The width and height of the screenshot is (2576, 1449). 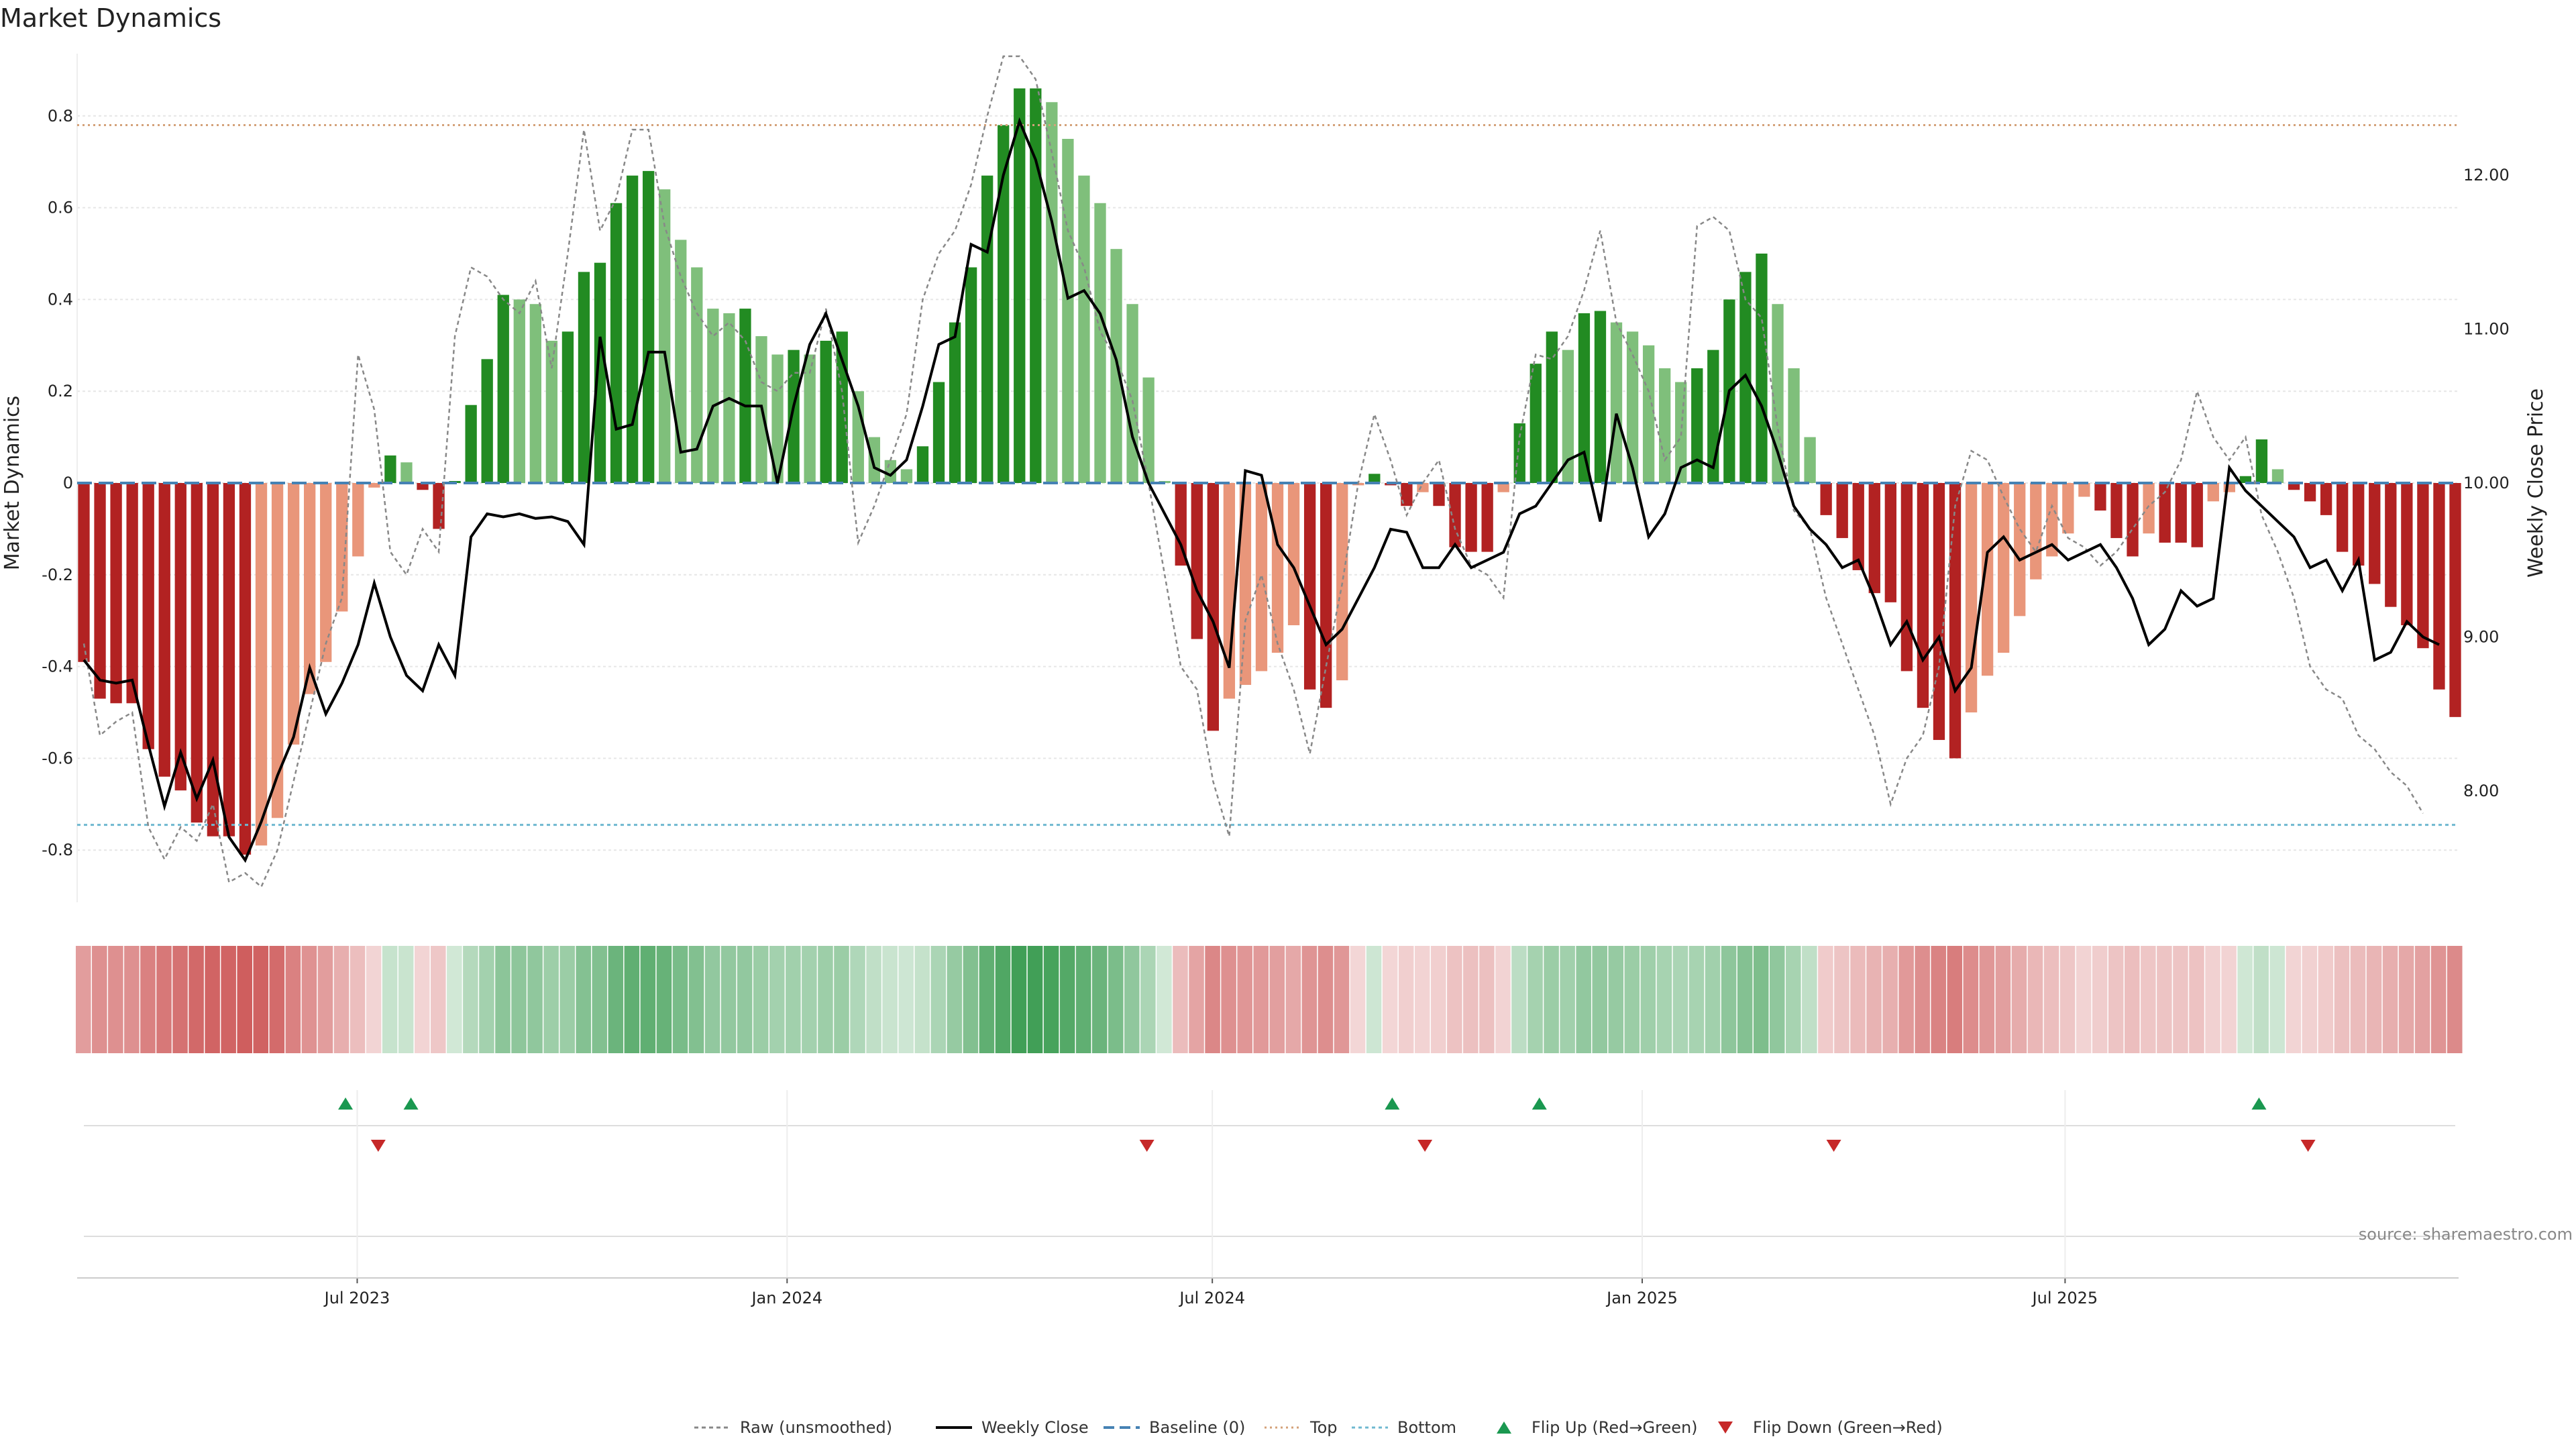 I want to click on left-y-tick-label: -0.8, so click(x=57, y=850).